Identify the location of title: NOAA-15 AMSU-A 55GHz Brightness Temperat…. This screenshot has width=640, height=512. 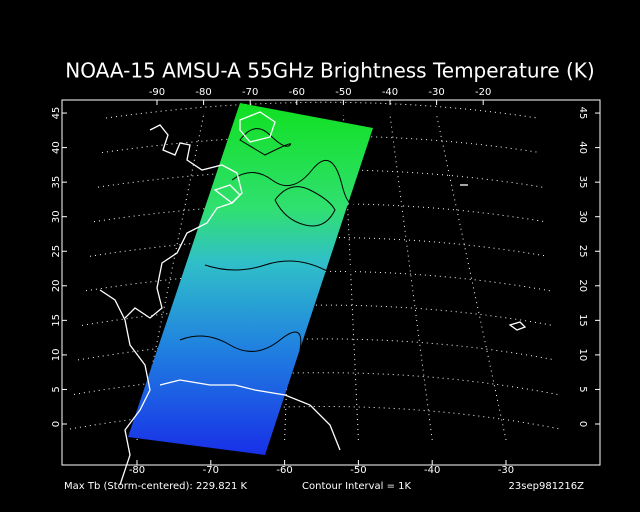
(329, 71).